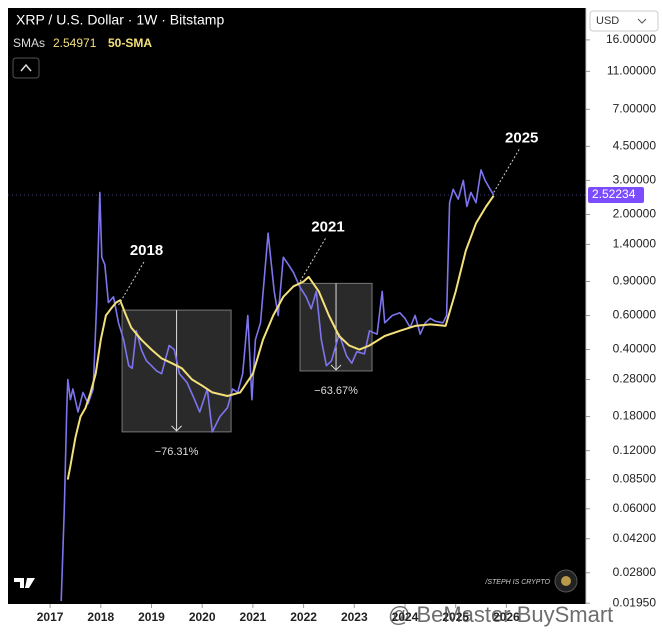 This screenshot has width=662, height=640. I want to click on y-tick-label: 3.00000, so click(635, 180).